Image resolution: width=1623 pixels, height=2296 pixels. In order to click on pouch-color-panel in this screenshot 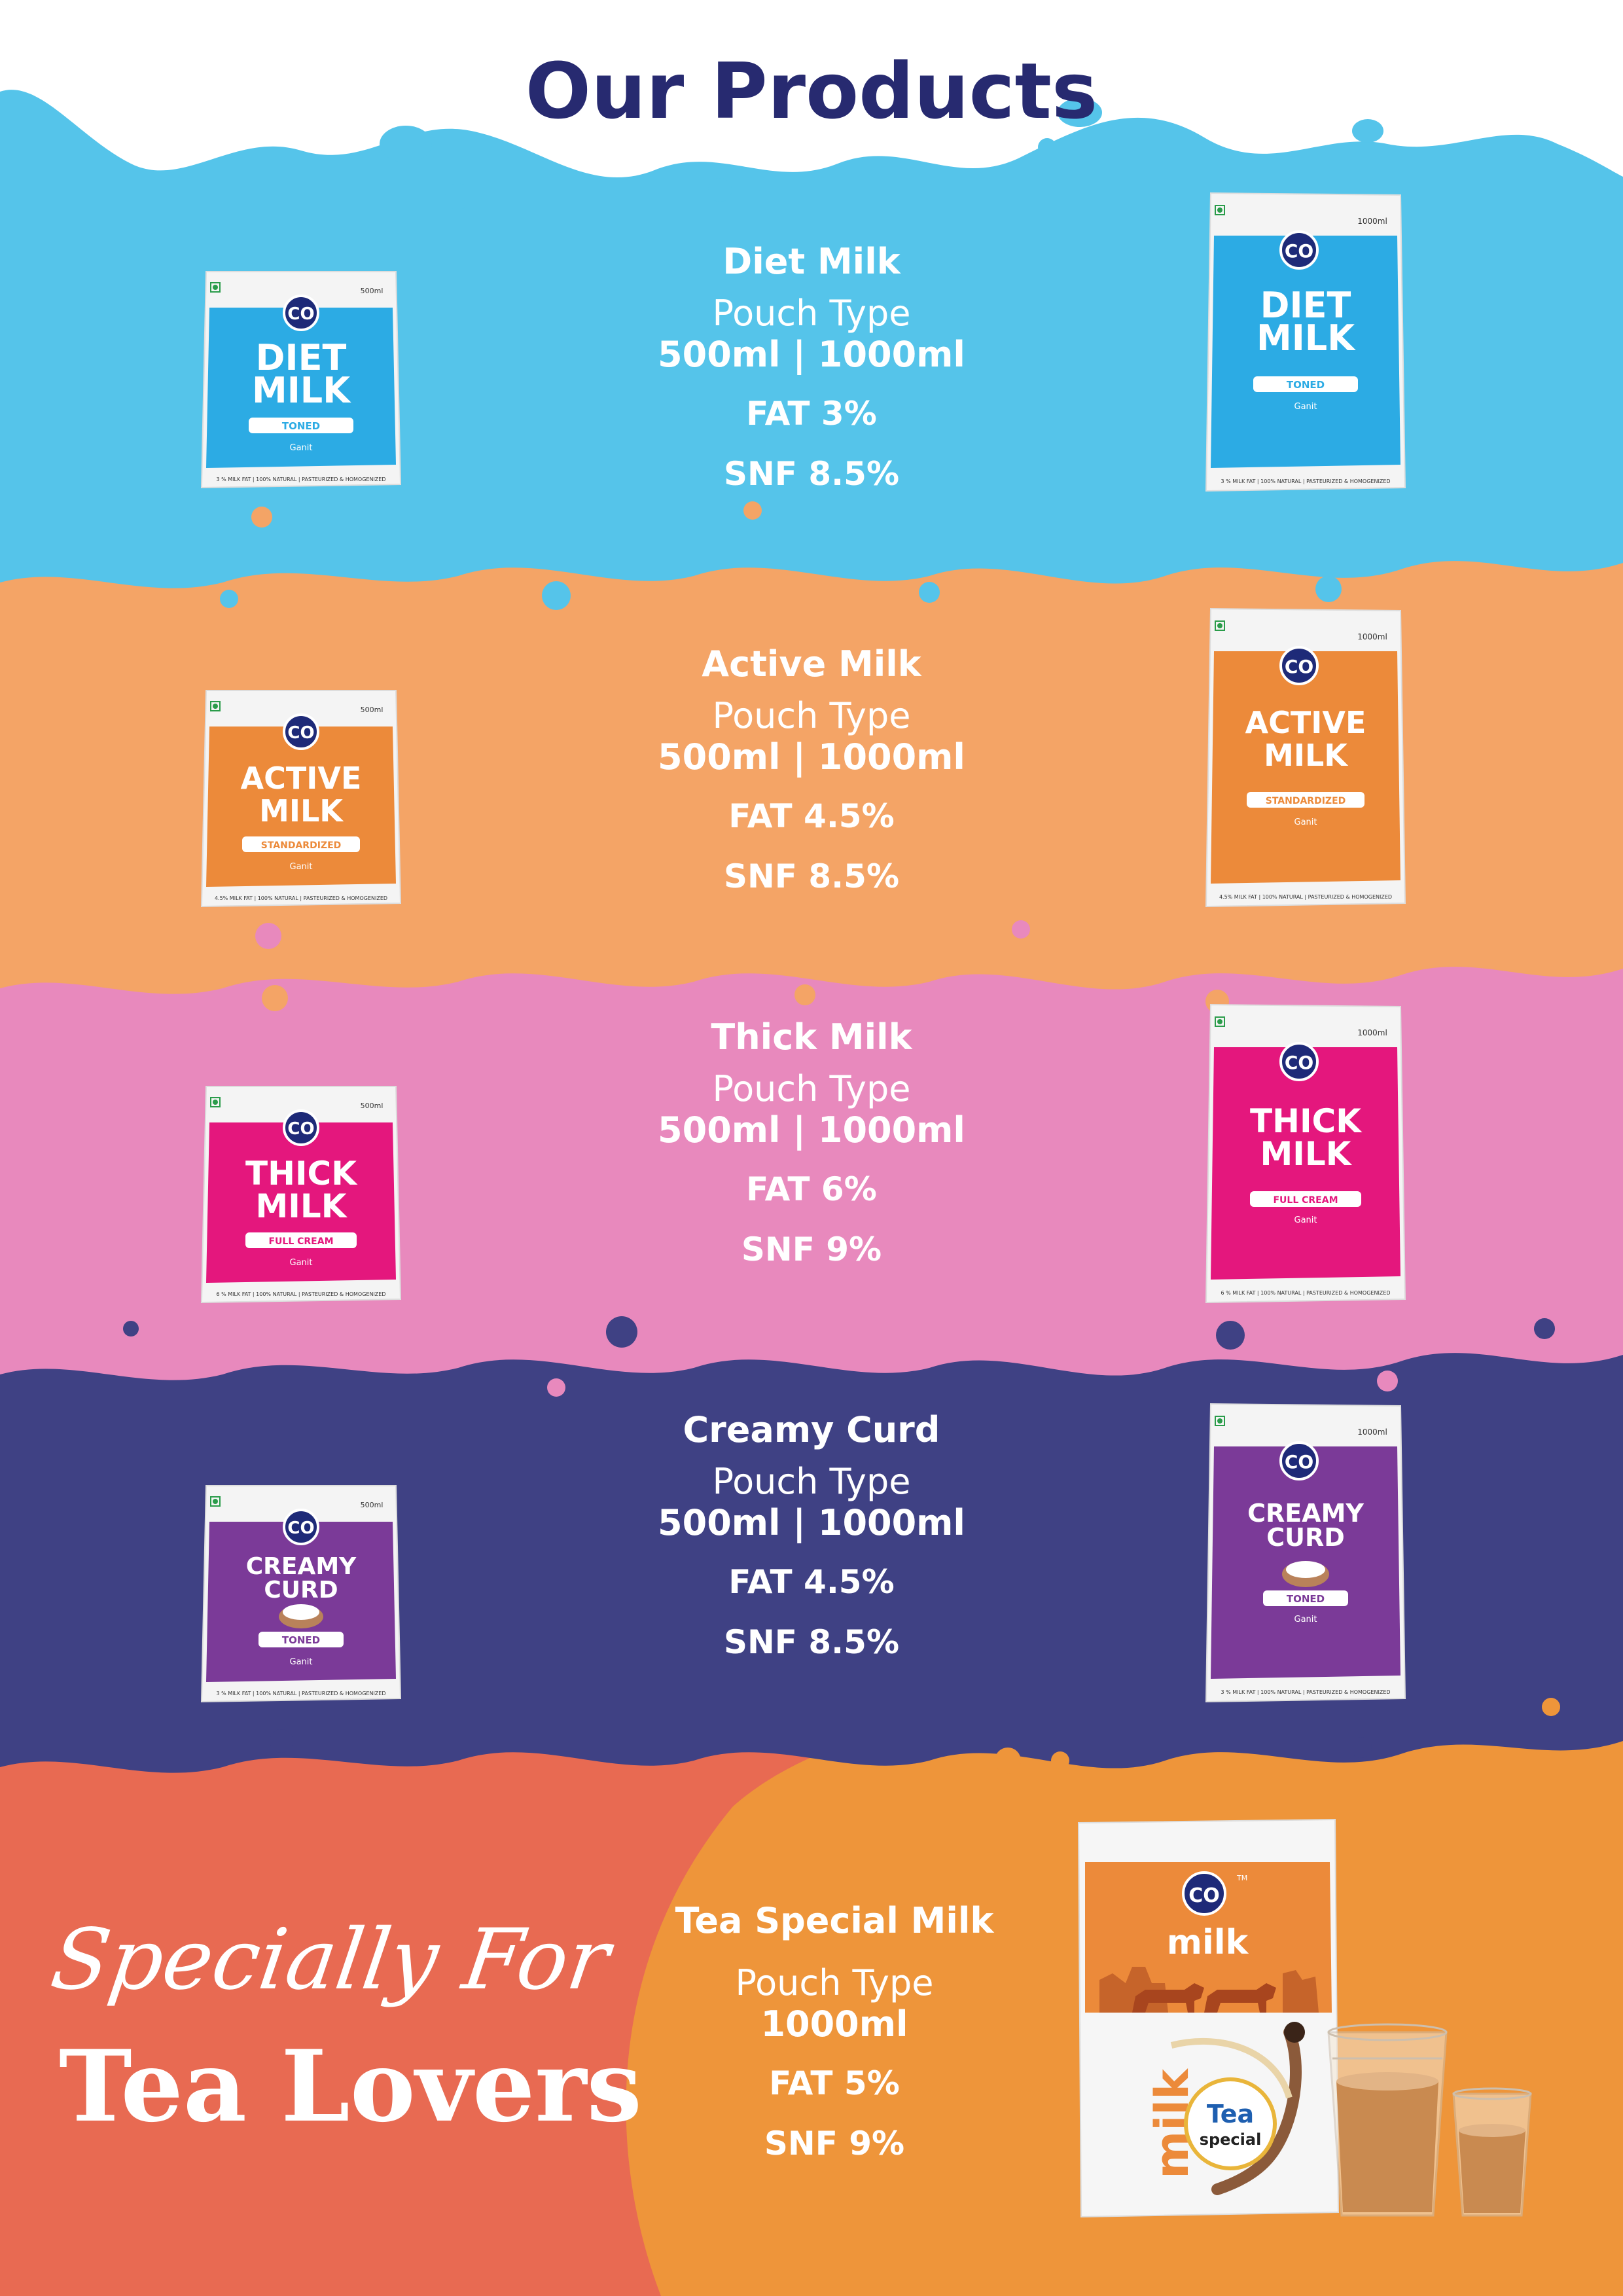, I will do `click(1305, 1163)`.